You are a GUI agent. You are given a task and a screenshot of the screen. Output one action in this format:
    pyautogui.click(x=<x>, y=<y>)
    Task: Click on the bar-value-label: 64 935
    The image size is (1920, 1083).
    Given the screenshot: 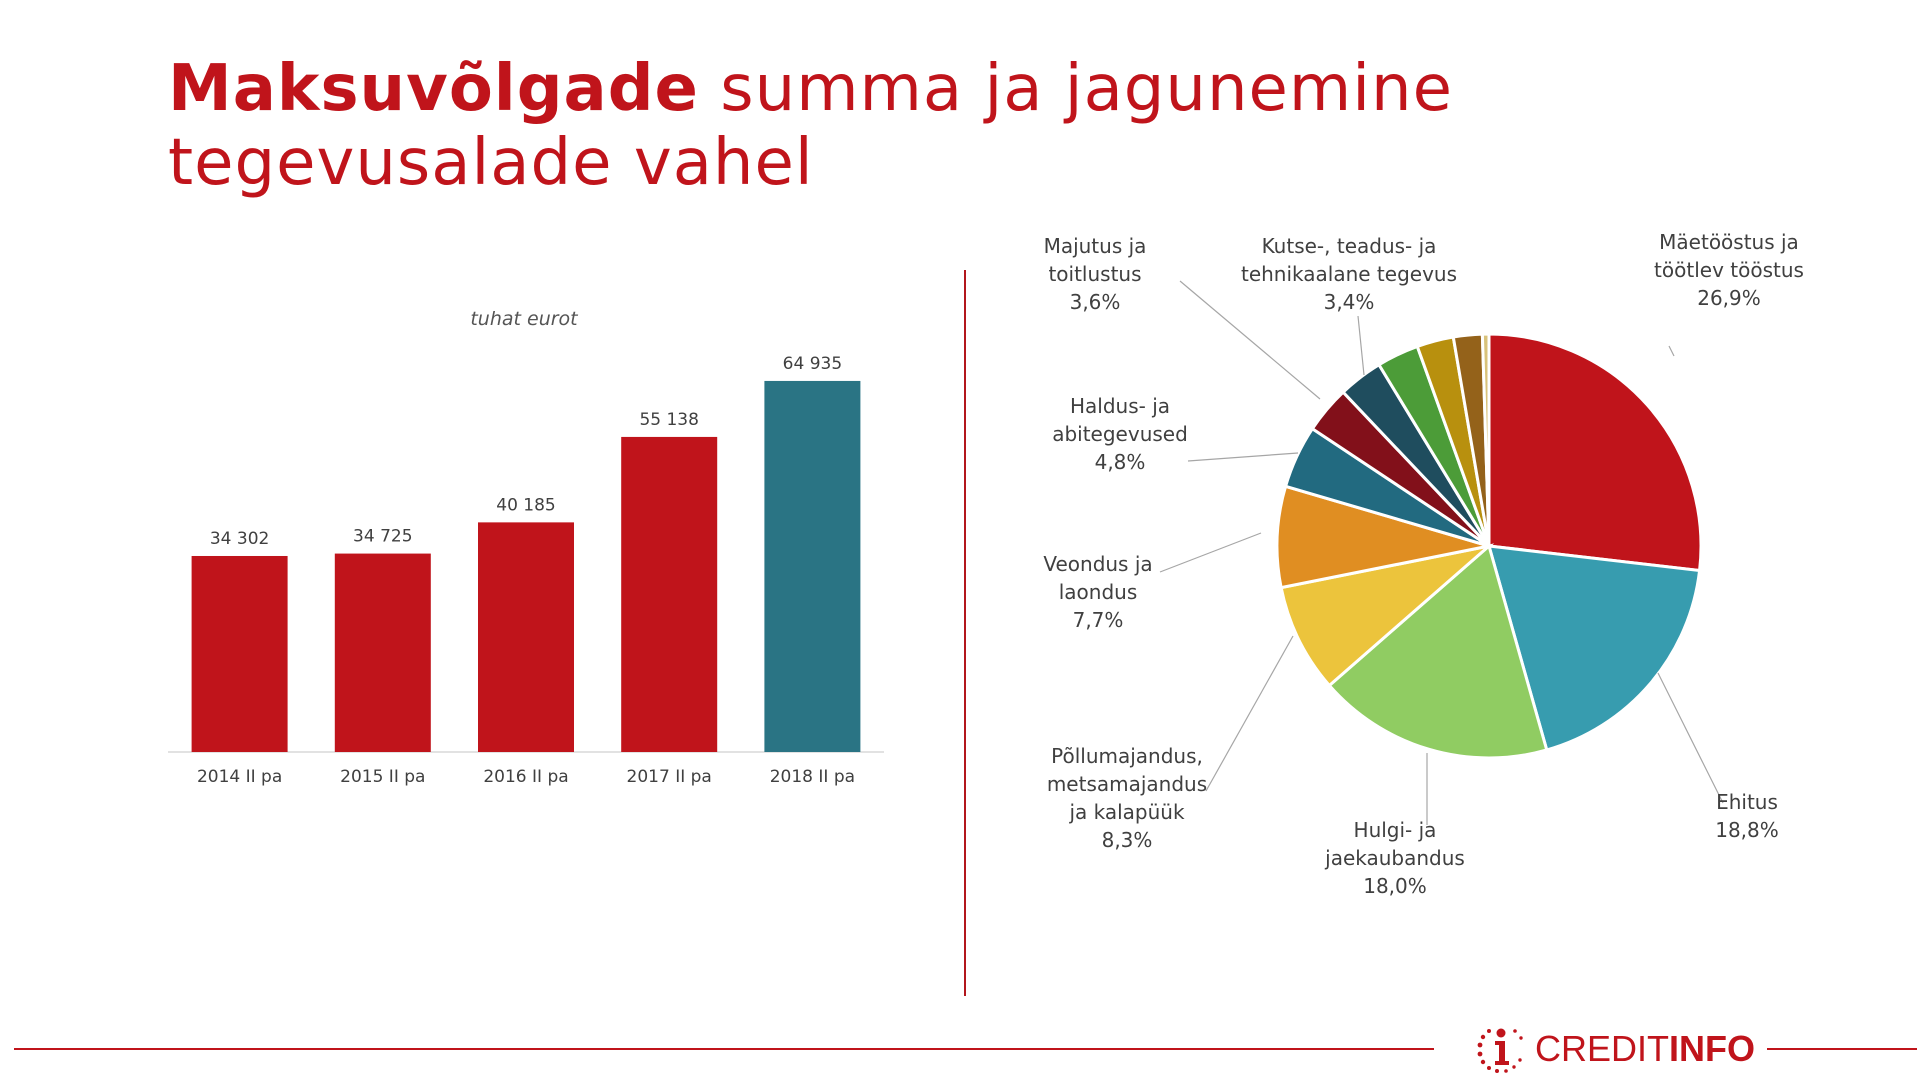 What is the action you would take?
    pyautogui.click(x=812, y=364)
    